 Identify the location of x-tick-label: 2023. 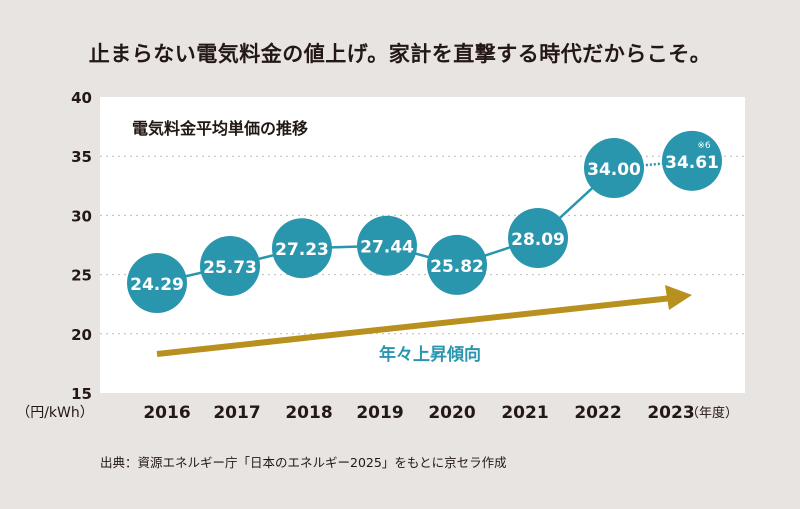
(670, 413).